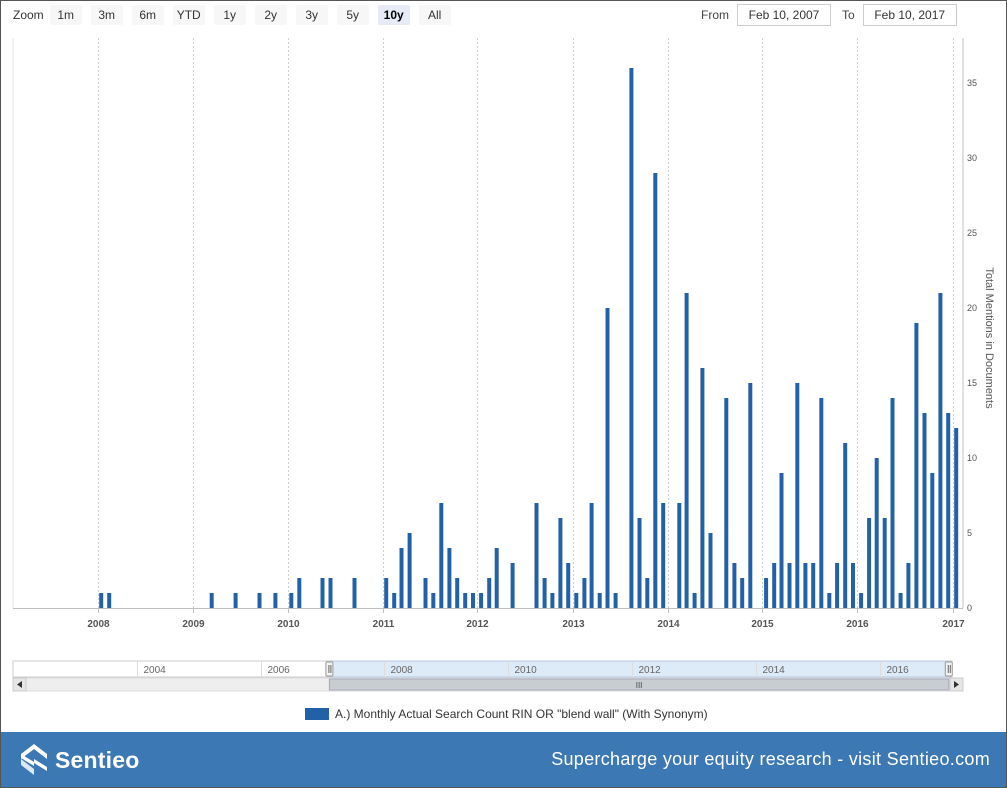 The height and width of the screenshot is (788, 1007). I want to click on y-tick-label: 15, so click(972, 383).